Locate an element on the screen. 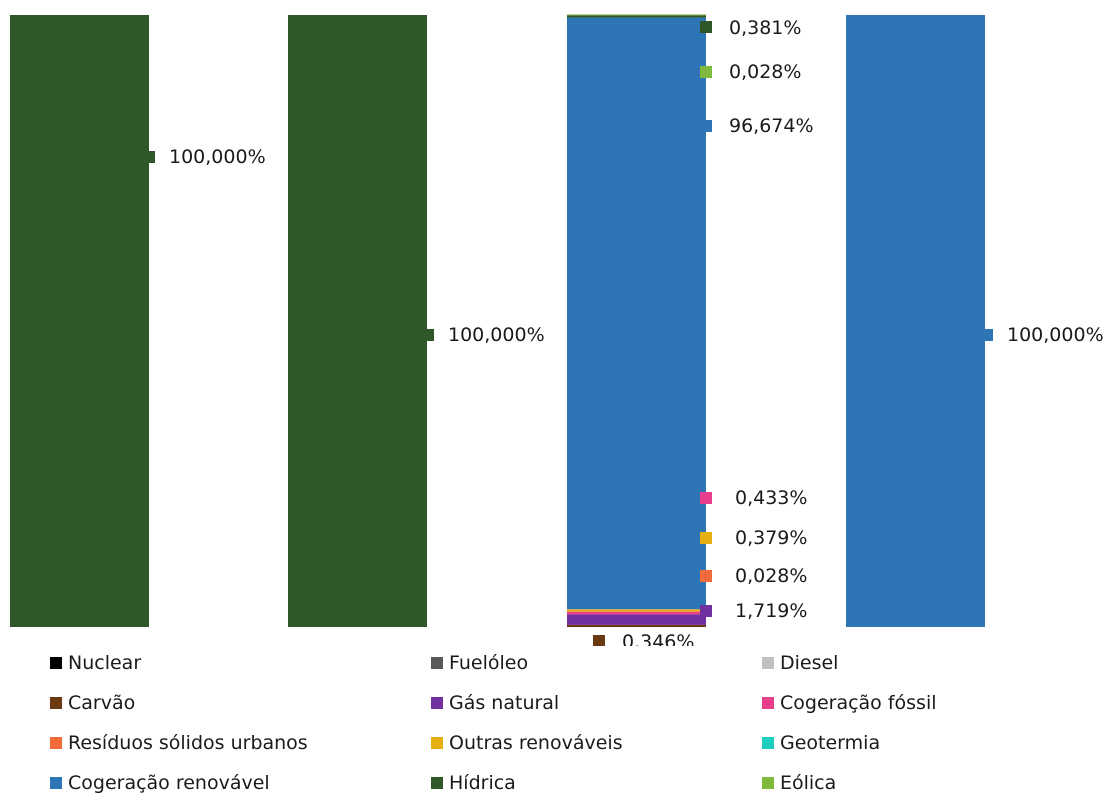 This screenshot has width=1120, height=812. legend-item-hidrica: Hídrica is located at coordinates (473, 783).